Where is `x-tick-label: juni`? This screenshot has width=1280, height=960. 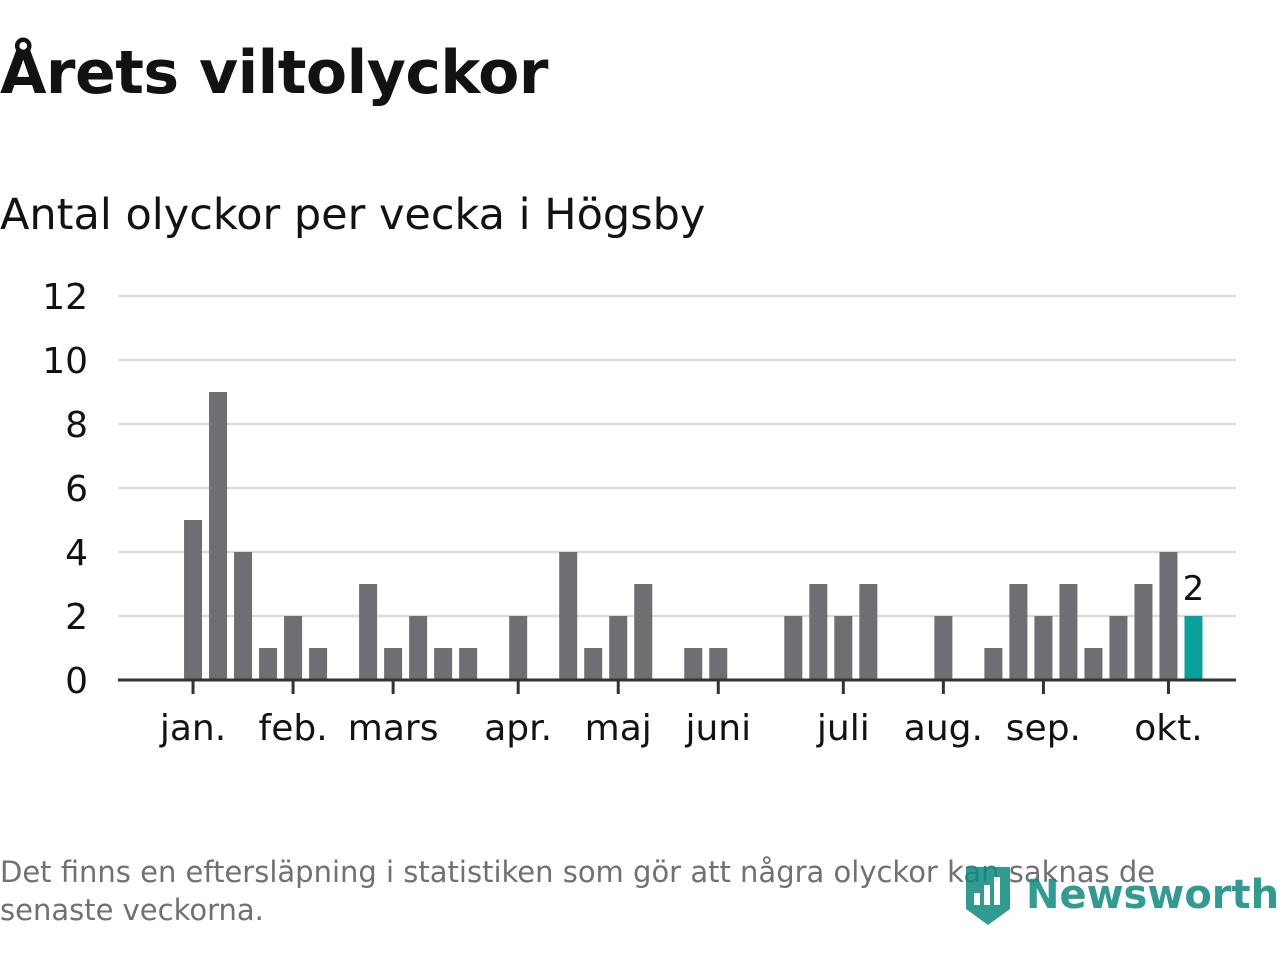 x-tick-label: juni is located at coordinates (717, 728).